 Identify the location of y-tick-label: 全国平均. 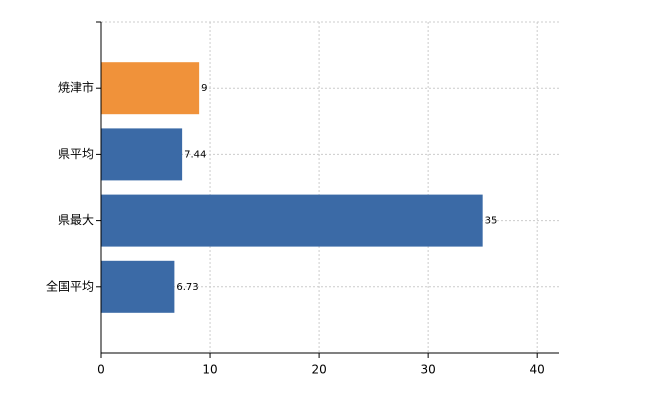
(70, 285).